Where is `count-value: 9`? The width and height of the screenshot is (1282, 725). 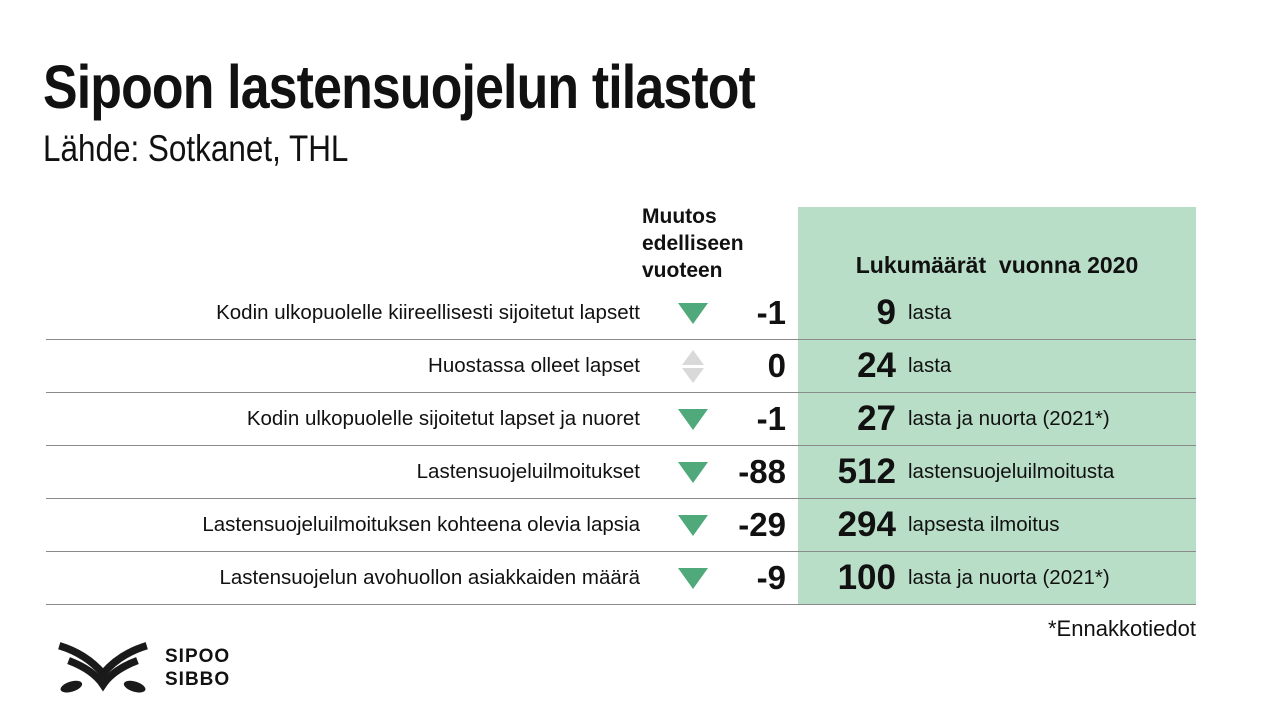
count-value: 9 is located at coordinates (886, 312).